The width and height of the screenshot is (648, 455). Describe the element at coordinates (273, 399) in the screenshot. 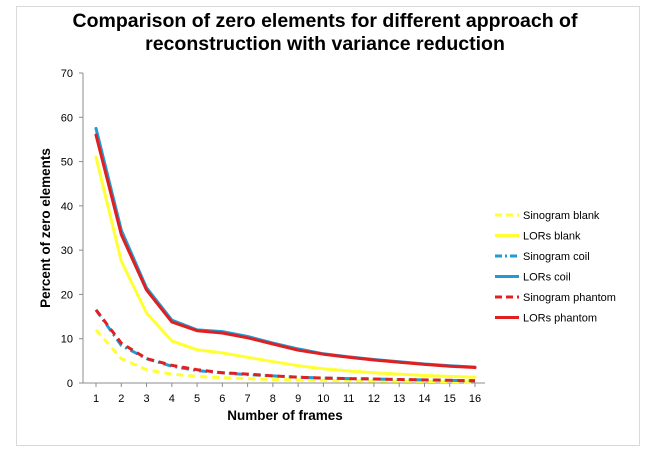

I see `x-tick-label: 8` at that location.